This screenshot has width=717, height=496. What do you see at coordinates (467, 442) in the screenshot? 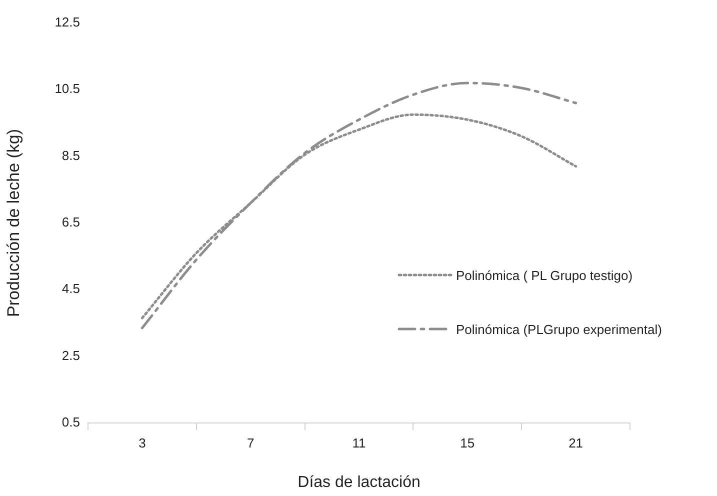
I see `x-tick-label: 15` at bounding box center [467, 442].